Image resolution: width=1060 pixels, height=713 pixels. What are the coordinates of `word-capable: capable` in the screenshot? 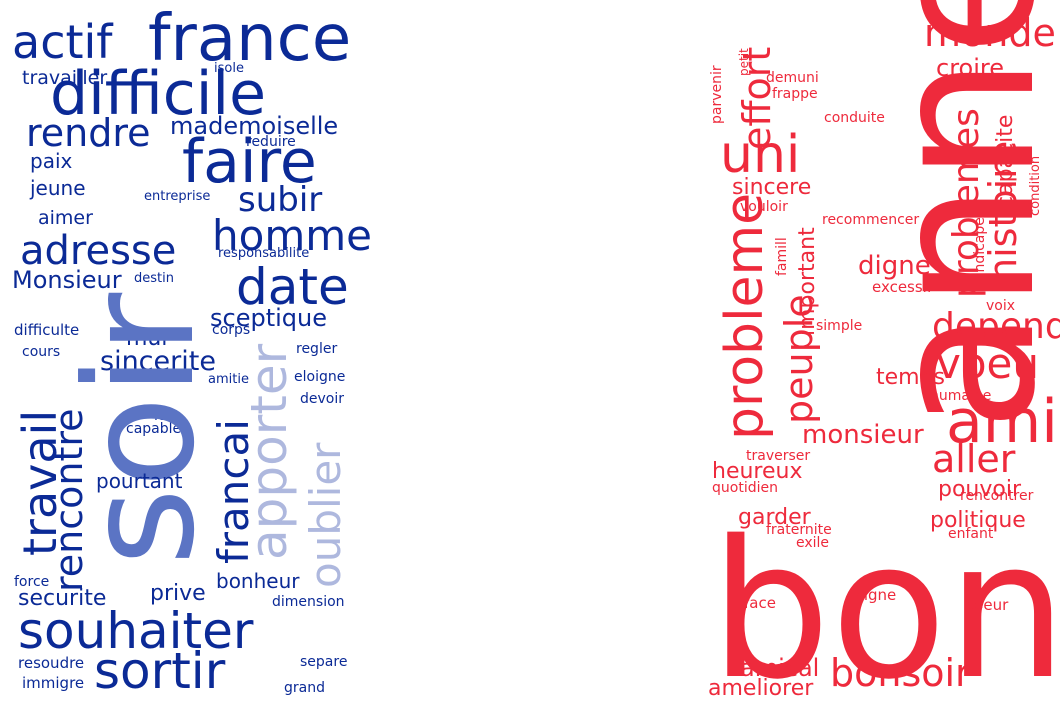 It's located at (153, 429).